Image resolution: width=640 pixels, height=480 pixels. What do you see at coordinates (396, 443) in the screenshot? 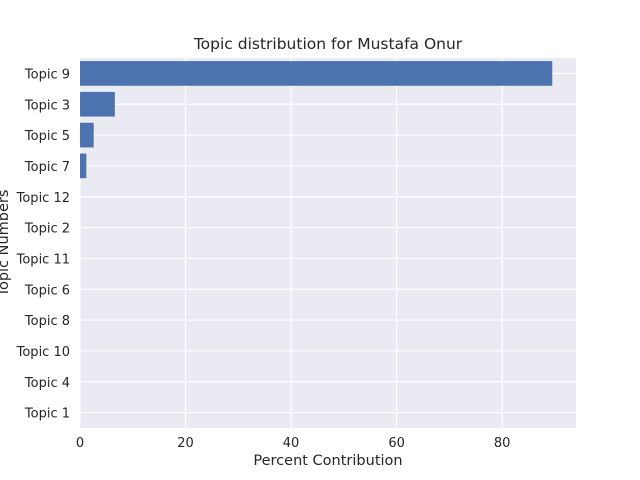
I see `x-tick-label: 60` at bounding box center [396, 443].